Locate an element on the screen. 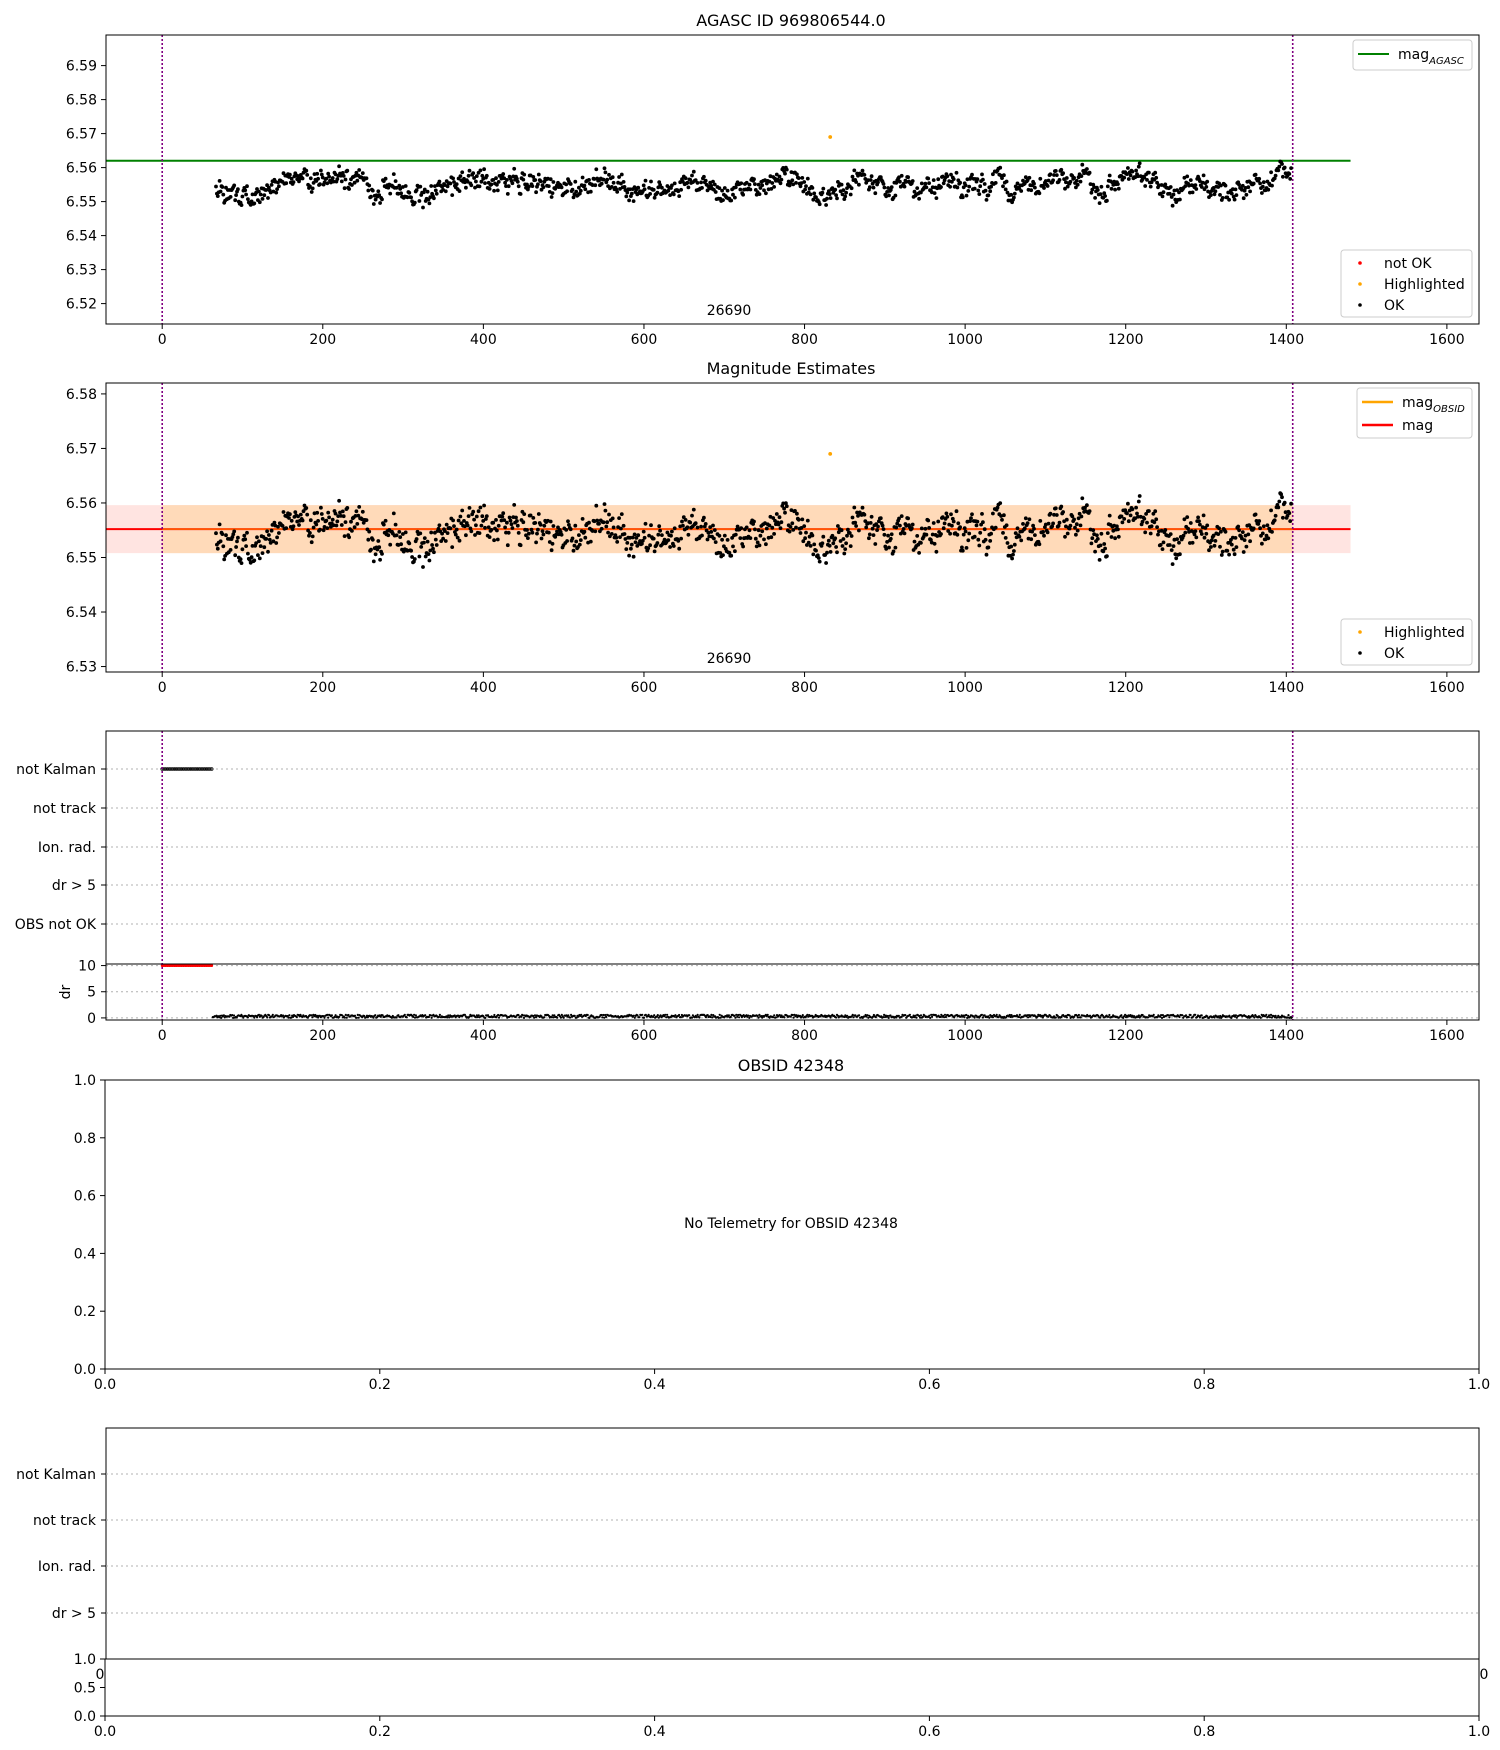 The width and height of the screenshot is (1500, 1750). not-kalman-point is located at coordinates (173, 769).